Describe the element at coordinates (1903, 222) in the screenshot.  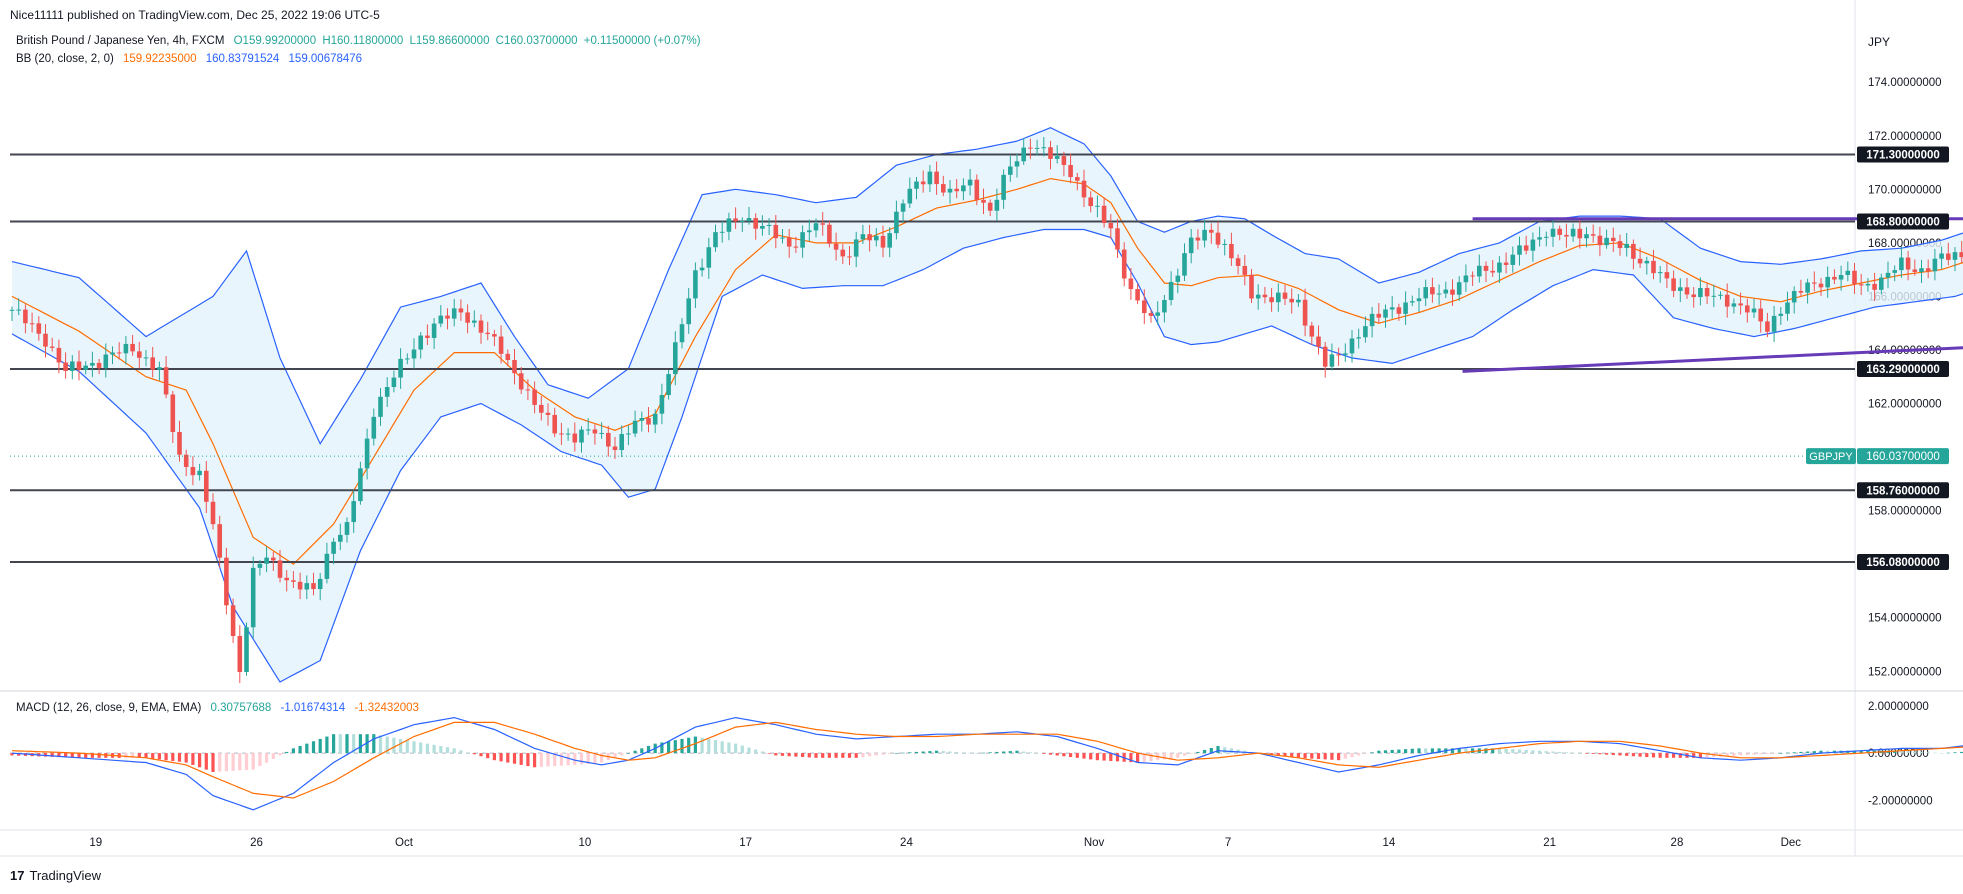
I see `level-price-label: 168.80000000` at that location.